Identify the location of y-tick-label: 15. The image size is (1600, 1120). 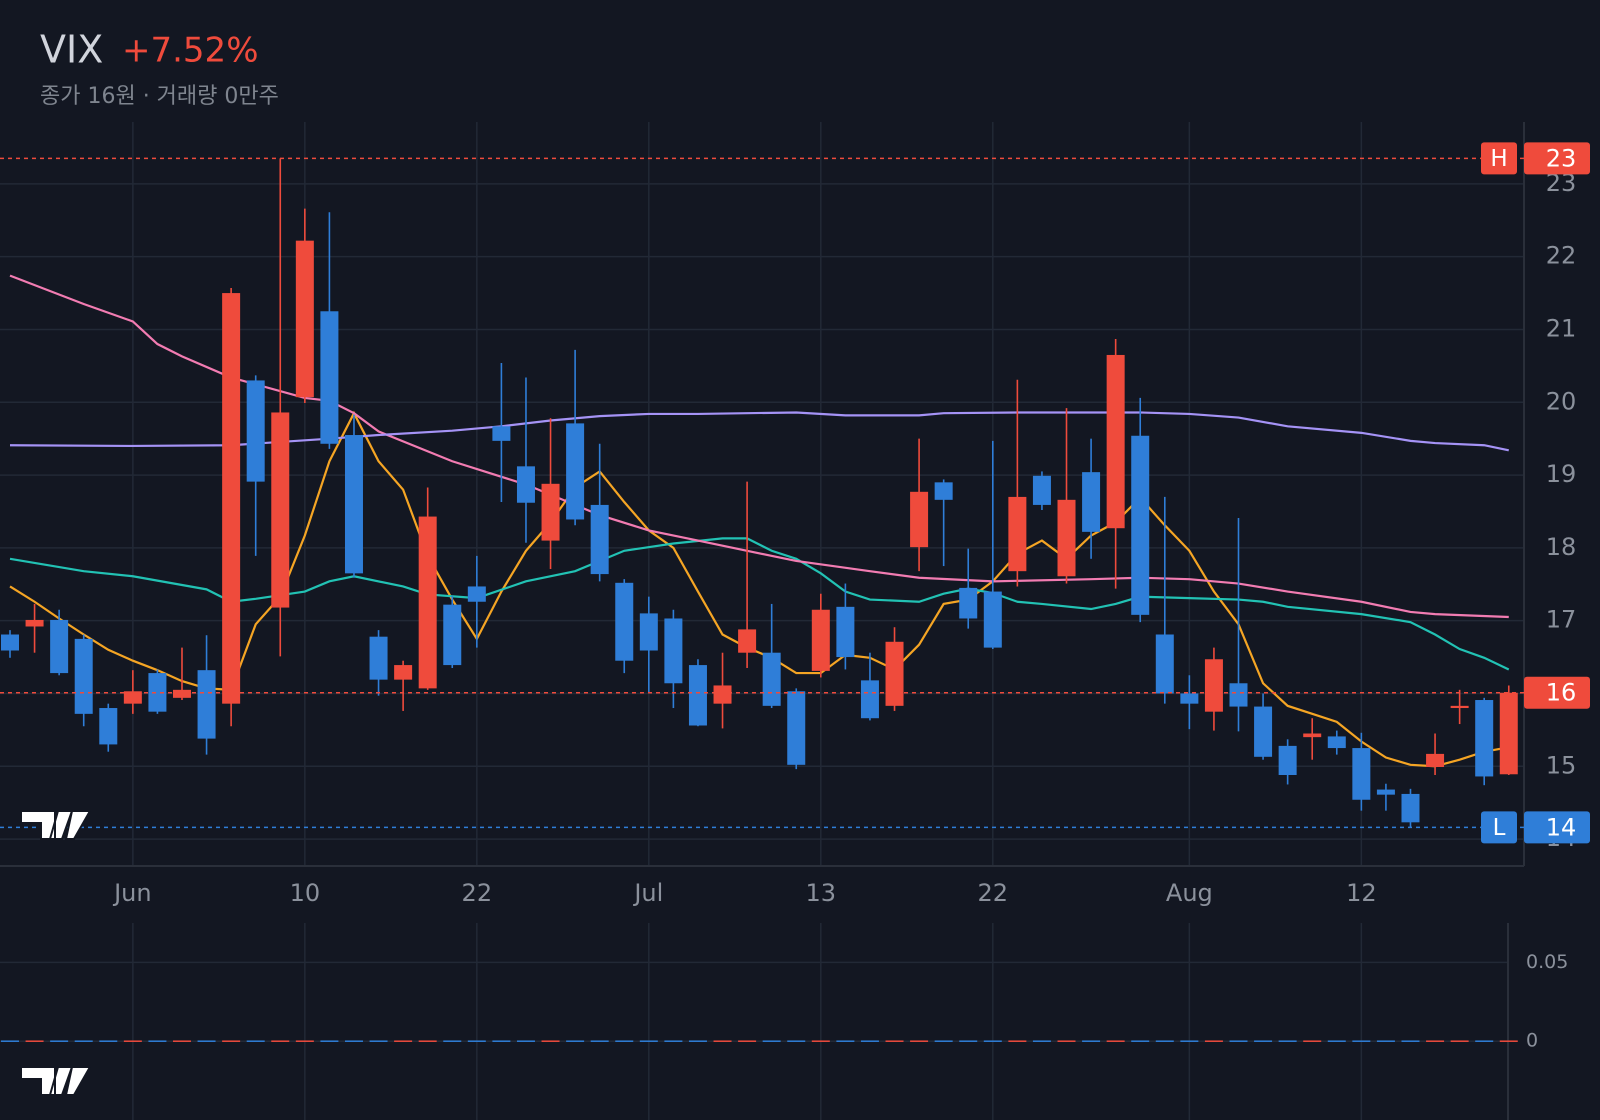
(1561, 765).